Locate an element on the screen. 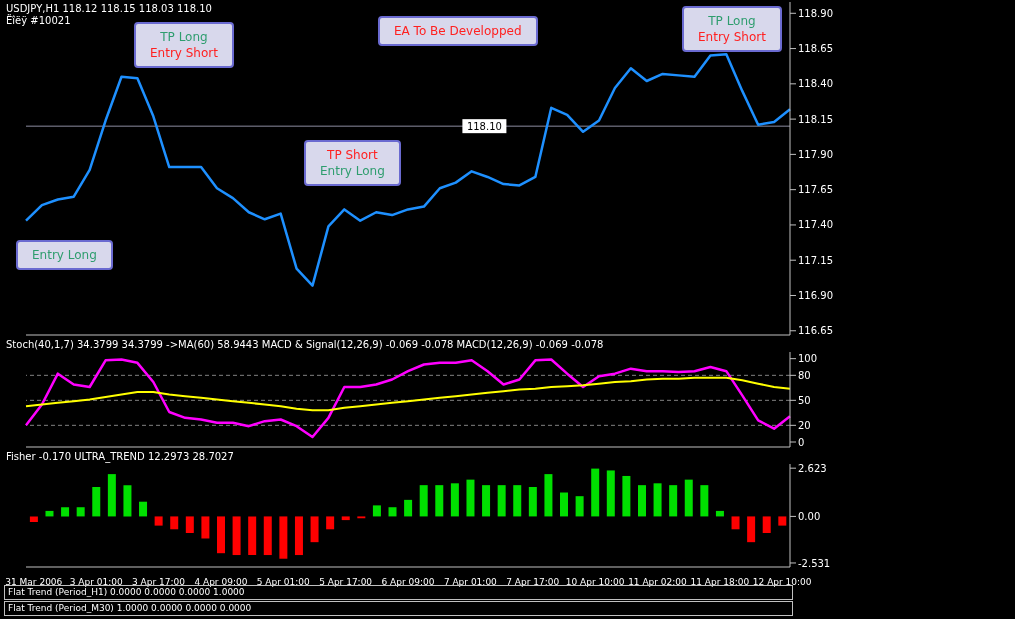 The height and width of the screenshot is (619, 1015). x-tick-label: 6 Apr 09:00 is located at coordinates (408, 582).